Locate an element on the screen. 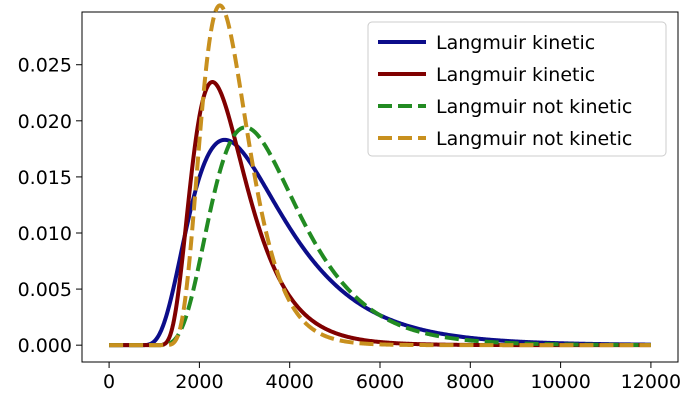 The width and height of the screenshot is (690, 401). y-tick-label: 0.010 is located at coordinates (45, 234).